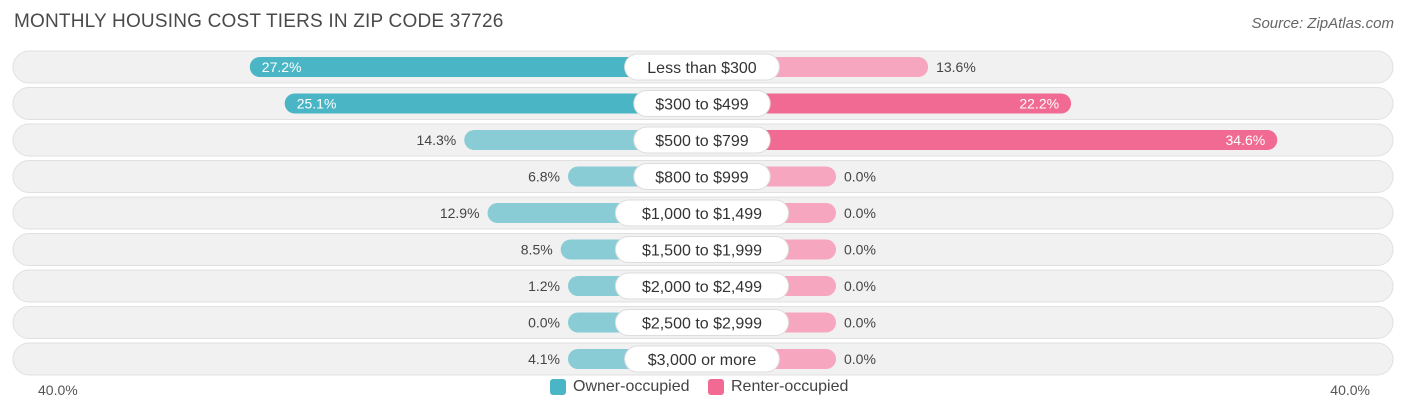 Image resolution: width=1406 pixels, height=415 pixels. Describe the element at coordinates (537, 250) in the screenshot. I see `owner-value-label: 8.5%` at that location.